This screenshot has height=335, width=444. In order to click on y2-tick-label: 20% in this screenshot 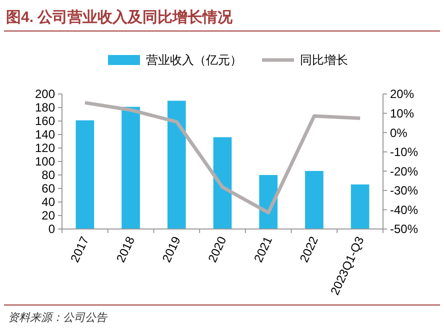, I will do `click(402, 94)`.